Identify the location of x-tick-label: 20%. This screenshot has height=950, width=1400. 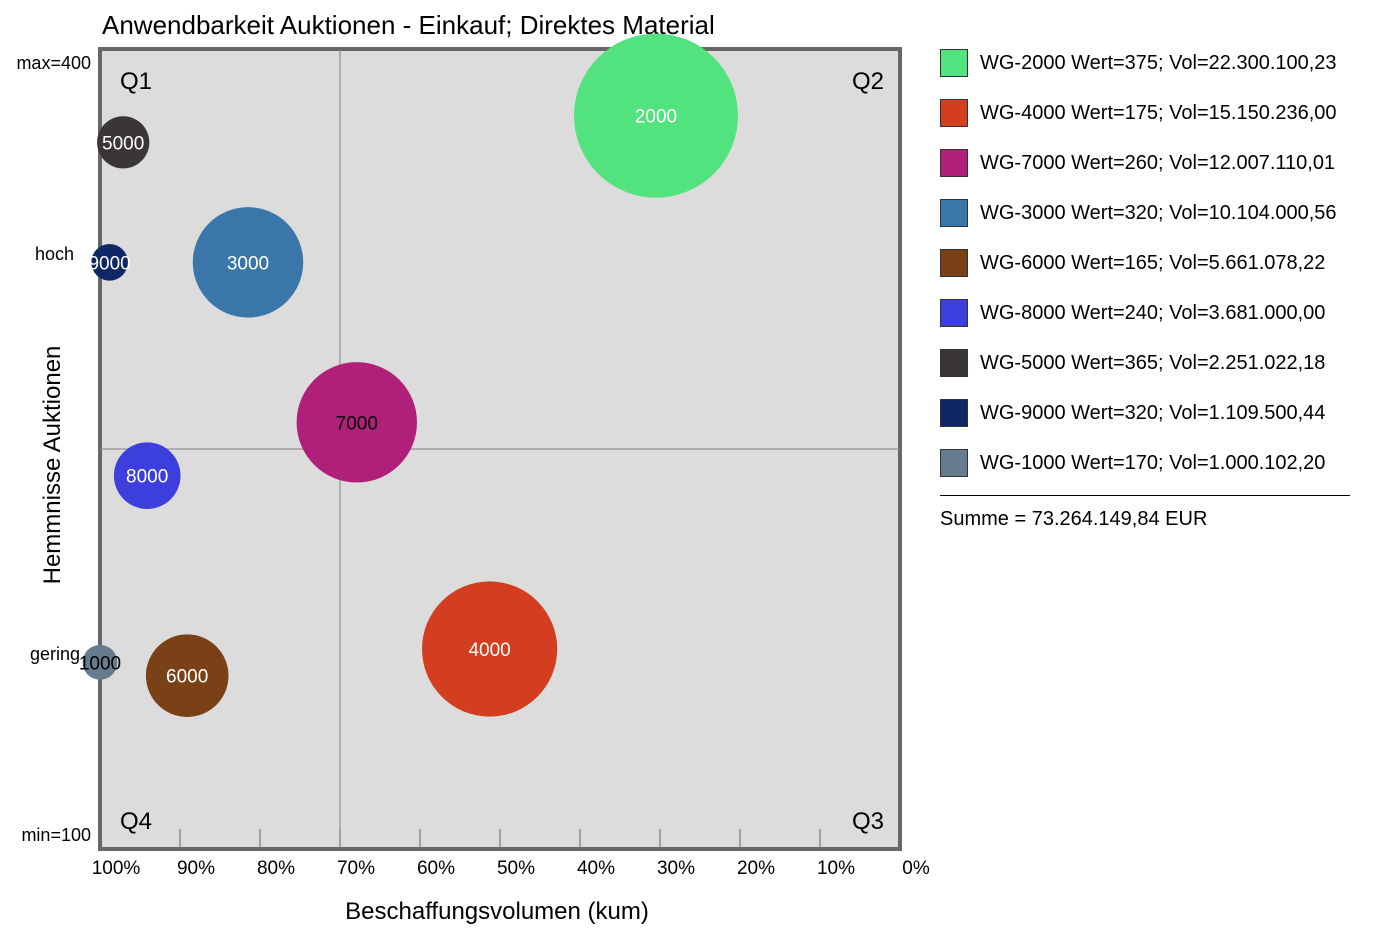
(756, 868).